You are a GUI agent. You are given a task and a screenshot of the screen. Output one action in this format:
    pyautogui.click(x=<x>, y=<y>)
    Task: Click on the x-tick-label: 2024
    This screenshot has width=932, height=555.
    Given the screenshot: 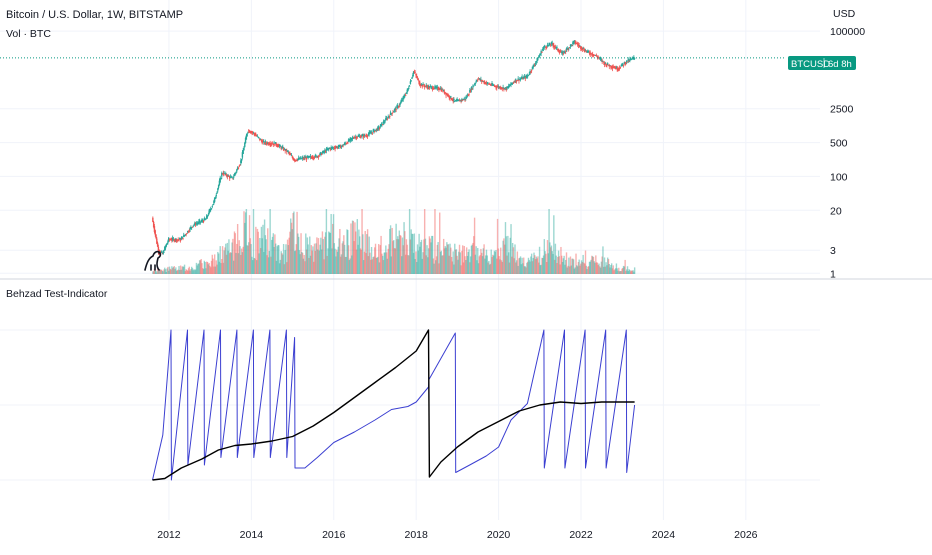 What is the action you would take?
    pyautogui.click(x=664, y=535)
    